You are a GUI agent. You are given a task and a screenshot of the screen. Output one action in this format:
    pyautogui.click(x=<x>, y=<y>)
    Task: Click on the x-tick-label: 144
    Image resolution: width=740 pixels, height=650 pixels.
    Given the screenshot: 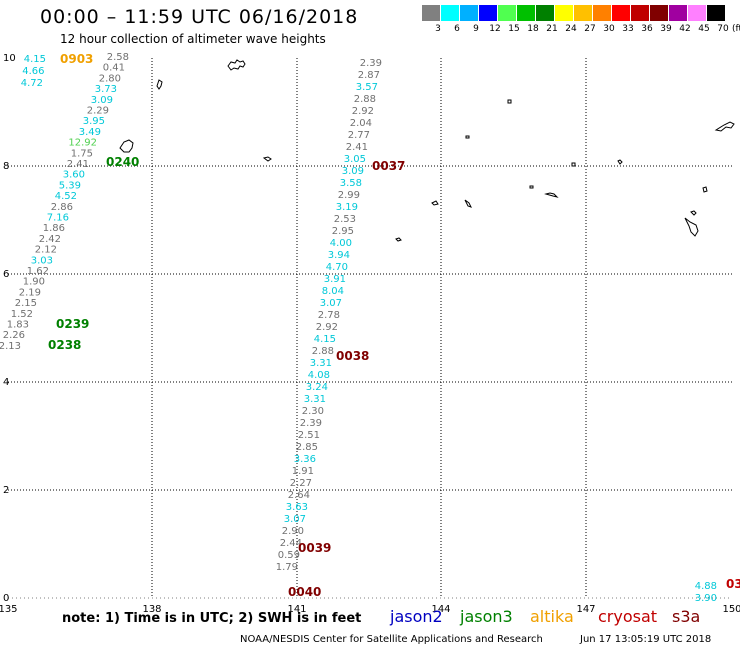 What is the action you would take?
    pyautogui.click(x=440, y=609)
    